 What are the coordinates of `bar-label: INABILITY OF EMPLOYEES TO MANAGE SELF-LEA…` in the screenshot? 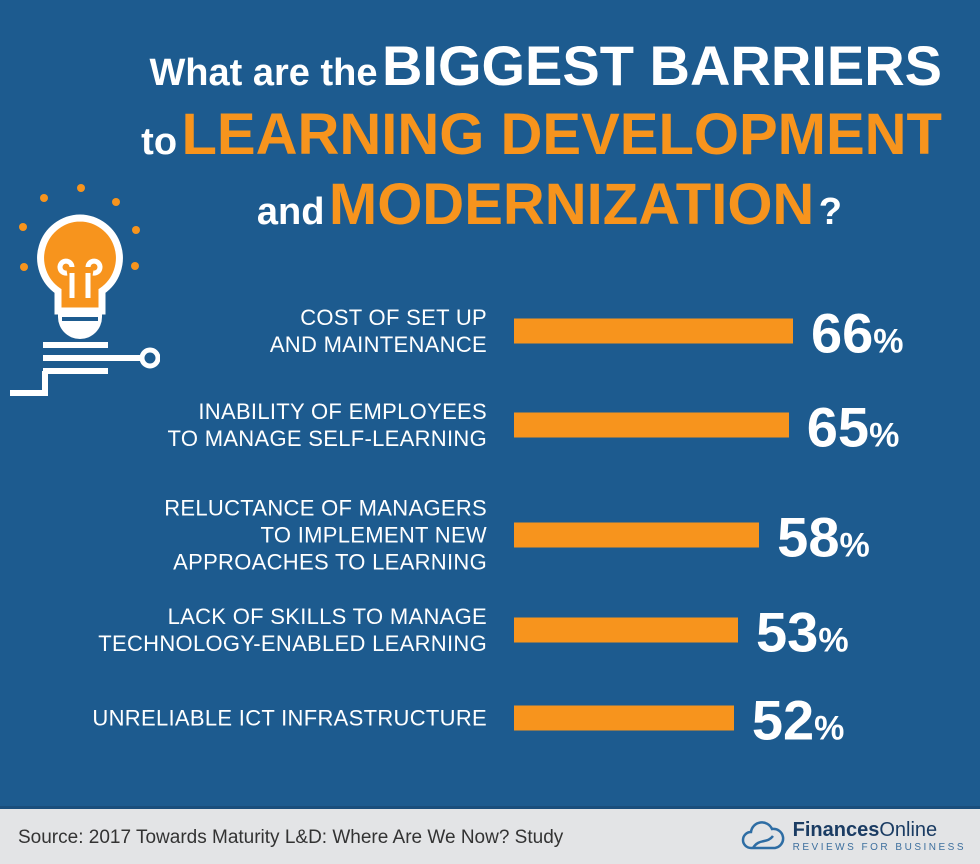 It's located at (327, 425).